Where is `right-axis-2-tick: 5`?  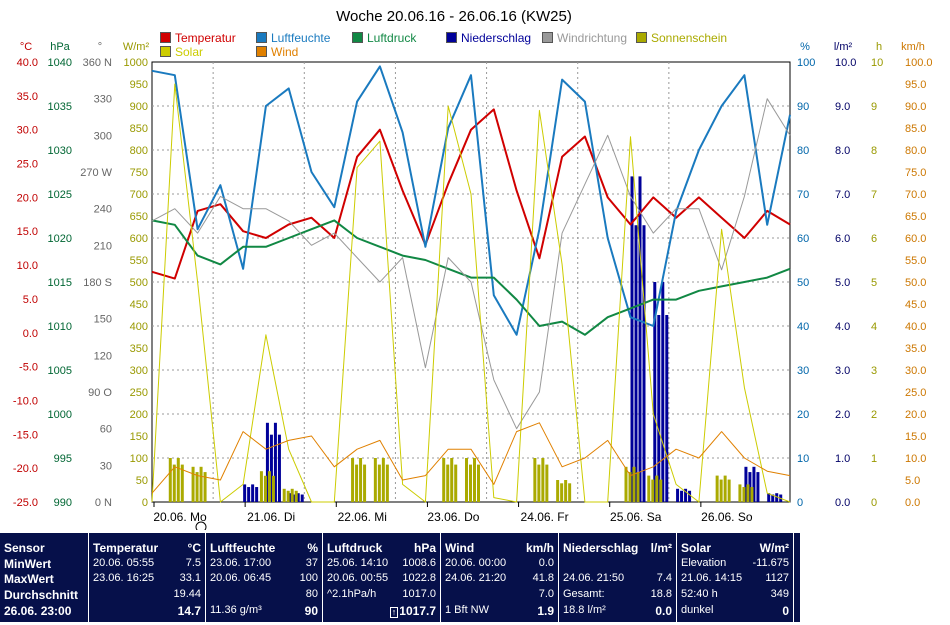 right-axis-2-tick: 5 is located at coordinates (874, 283).